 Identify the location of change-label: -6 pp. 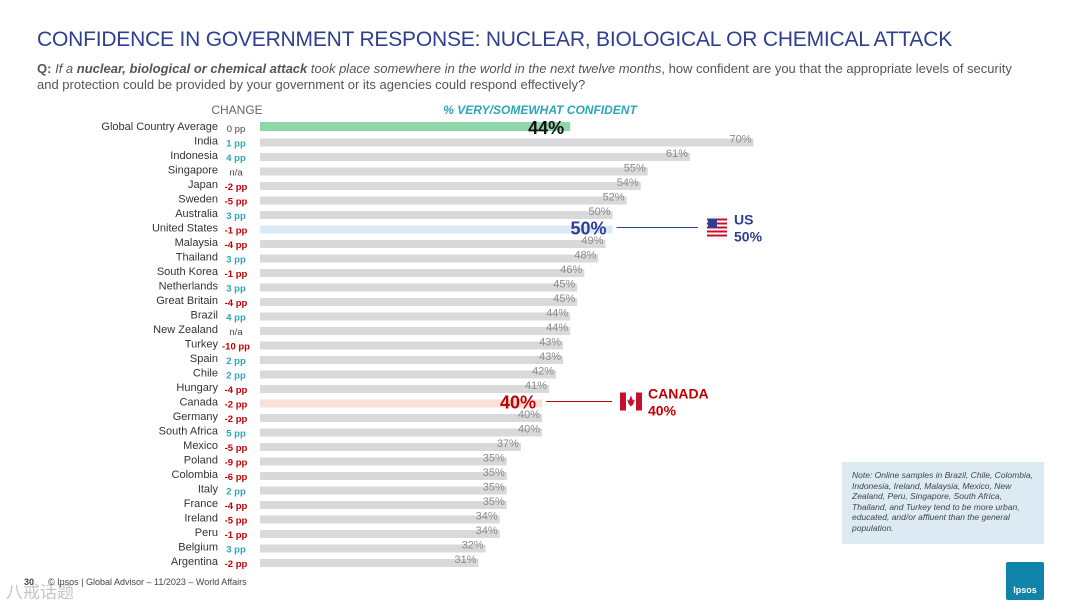
(236, 477).